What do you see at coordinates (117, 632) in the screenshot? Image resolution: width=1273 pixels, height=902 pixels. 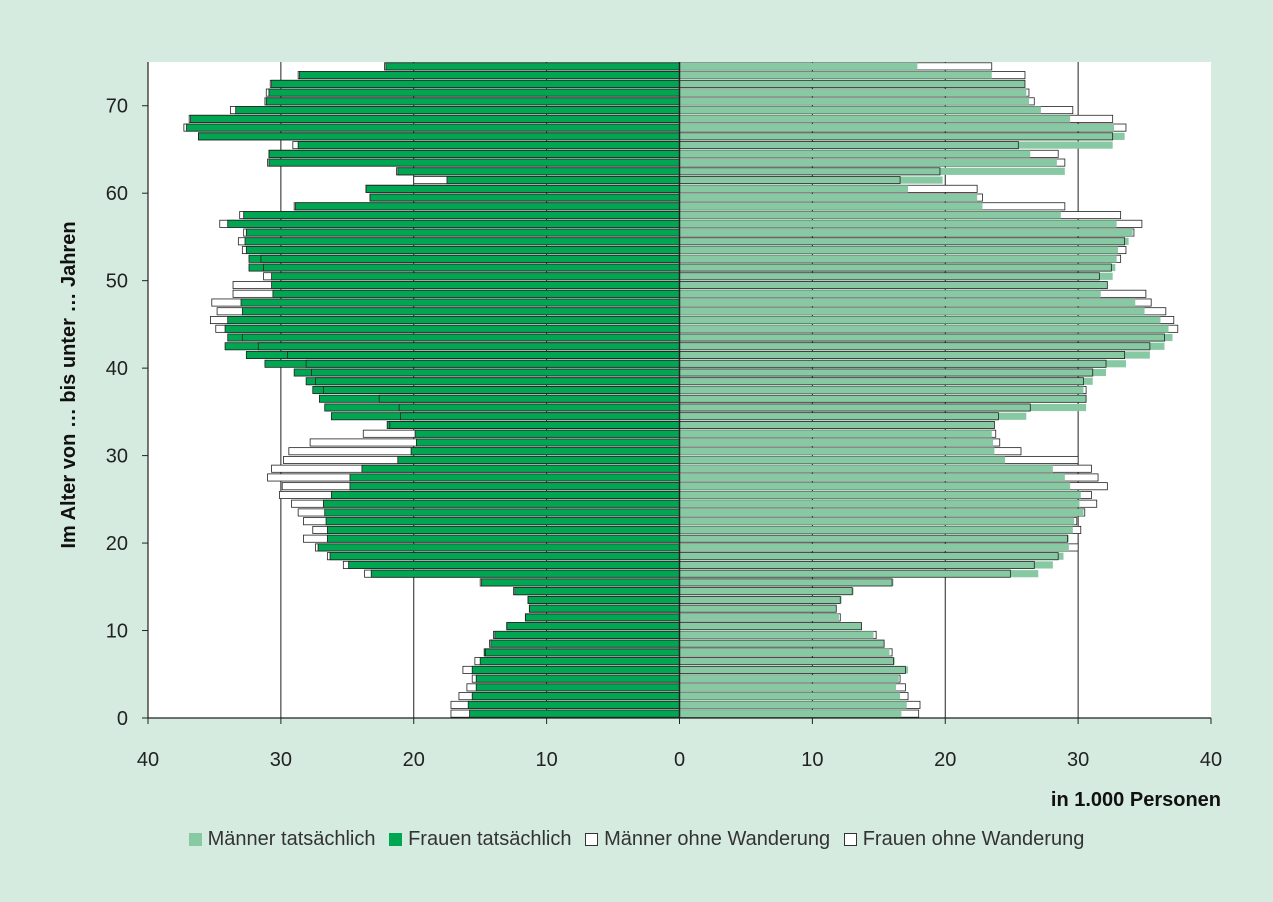 I see `y-tick-label: 10` at bounding box center [117, 632].